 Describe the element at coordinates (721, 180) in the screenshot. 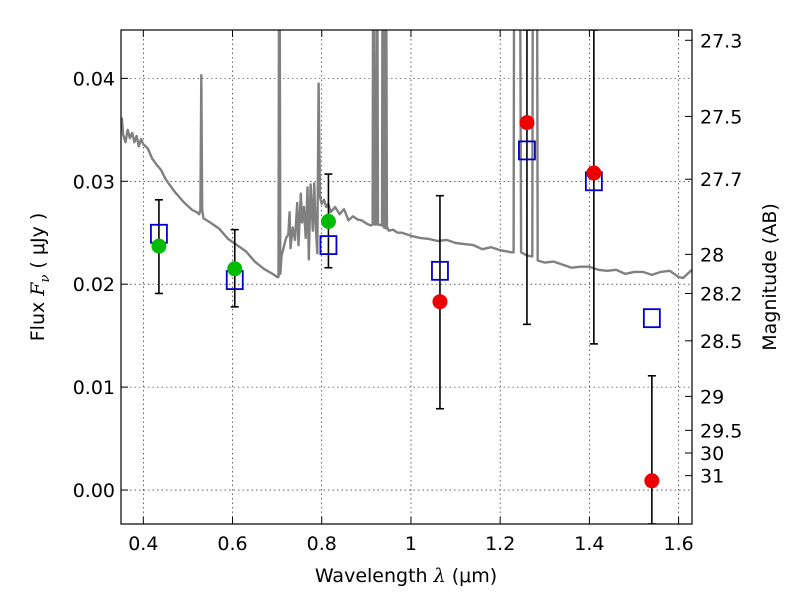

I see `y2-tick-label: 27.7` at that location.